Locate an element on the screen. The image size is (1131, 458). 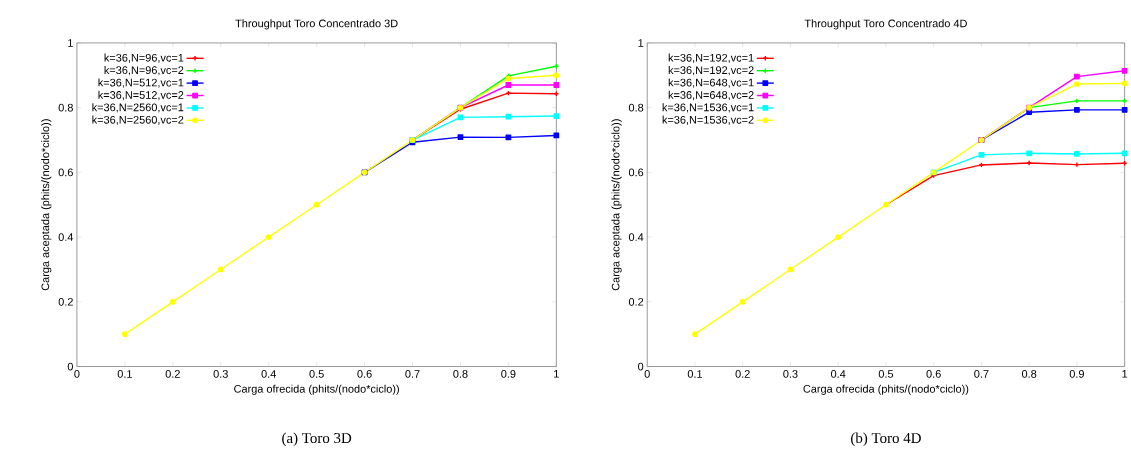
legend-label: k=36,N=648,vc=1 is located at coordinates (711, 83).